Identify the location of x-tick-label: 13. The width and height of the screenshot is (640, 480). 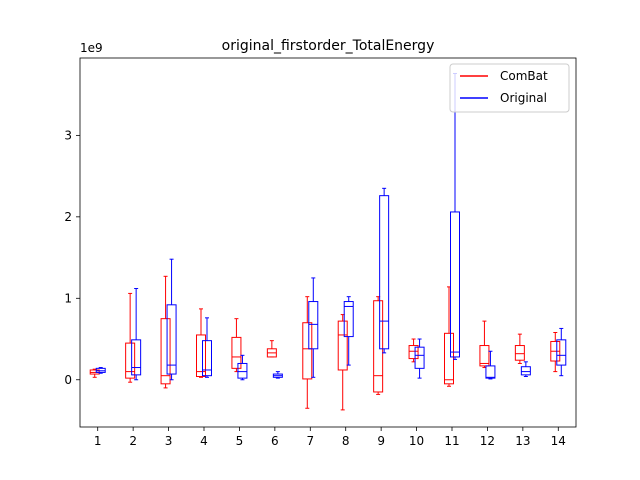
(522, 441).